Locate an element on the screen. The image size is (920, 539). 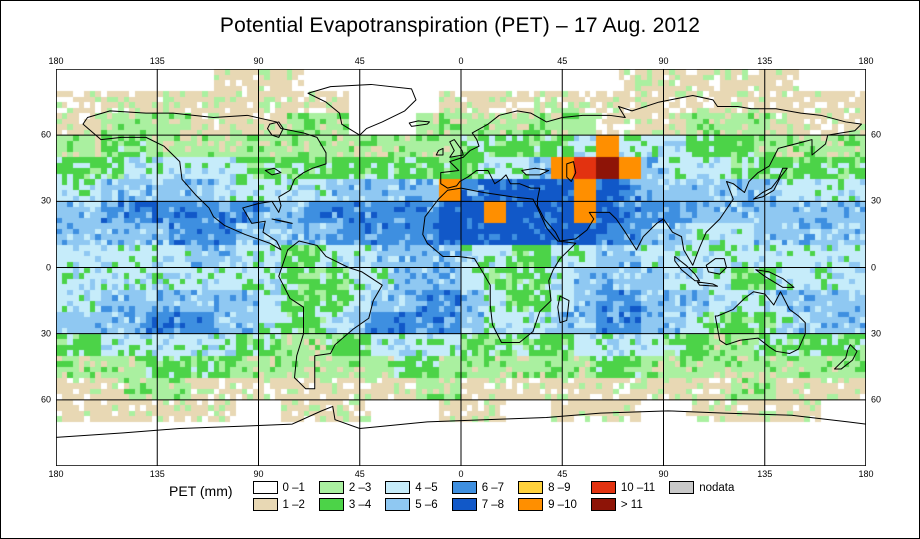
legend-entry: 1 –2 is located at coordinates (278, 504).